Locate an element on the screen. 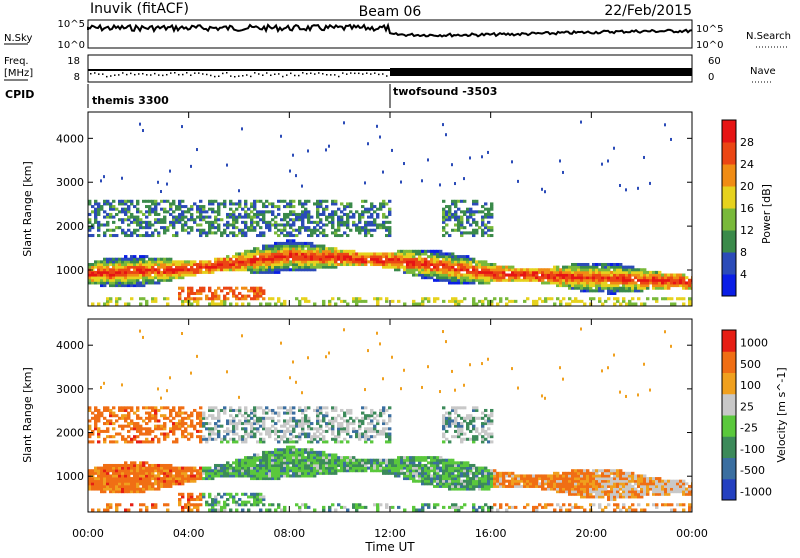 Image resolution: width=800 pixels, height=558 pixels. power-scatter is located at coordinates (626, 189).